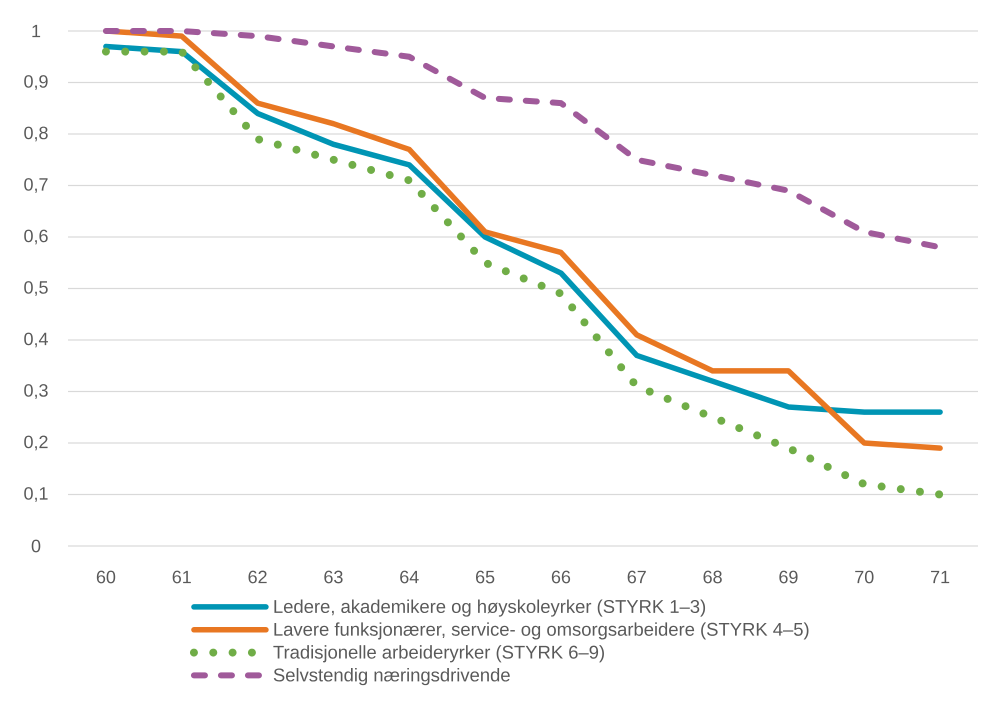 This screenshot has height=720, width=992. Describe the element at coordinates (392, 677) in the screenshot. I see `legend-label: Selvstendig næringsdrivende` at that location.